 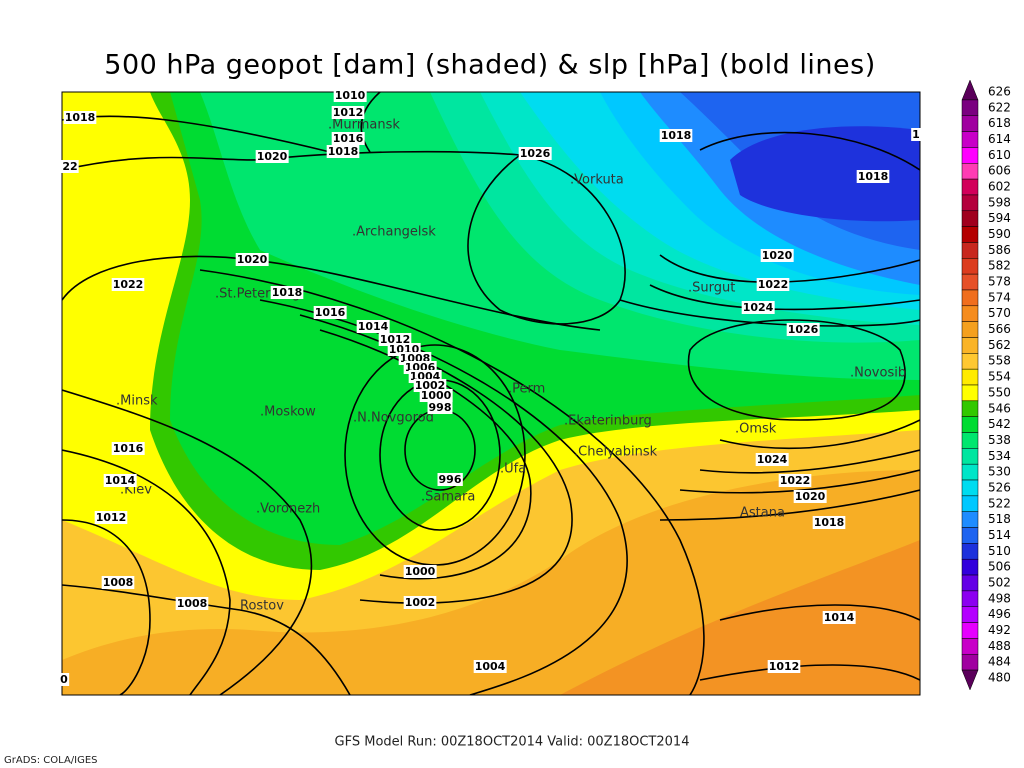 I want to click on contour-value: 1002, so click(x=430, y=385).